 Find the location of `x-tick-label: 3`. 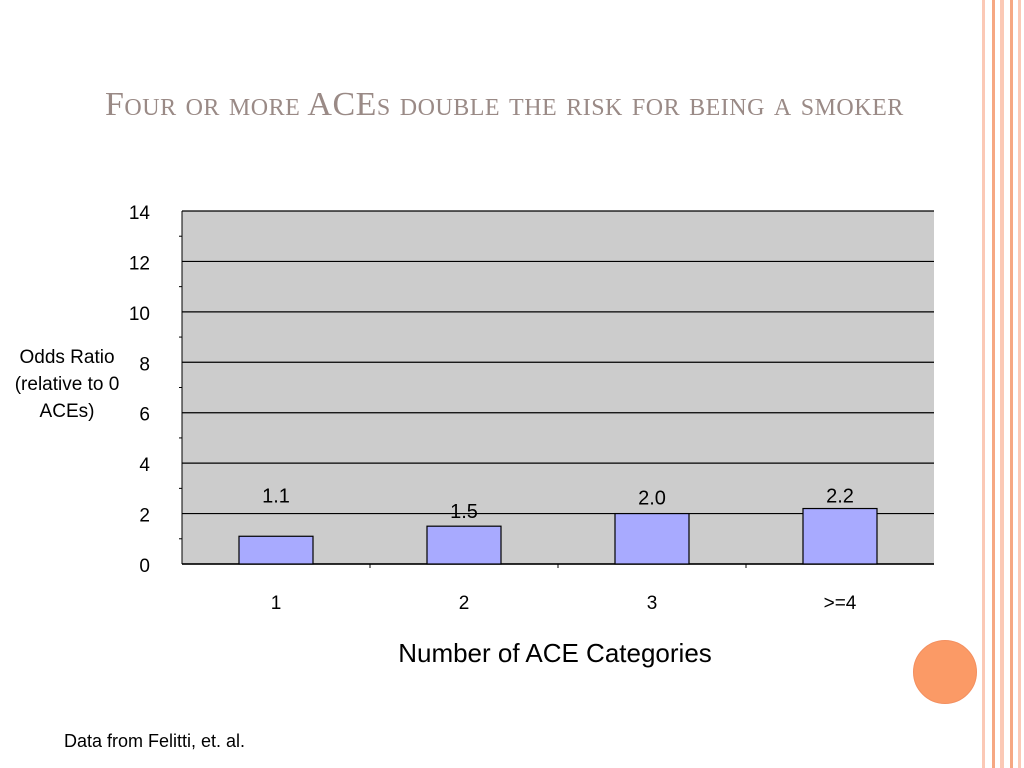

x-tick-label: 3 is located at coordinates (652, 603).